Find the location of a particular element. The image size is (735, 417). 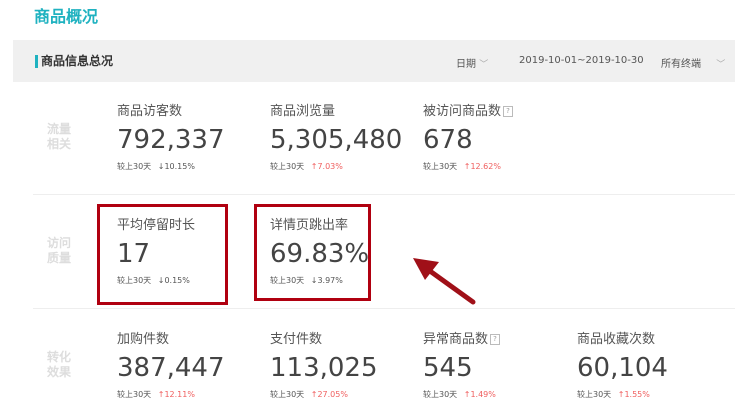

terminal-label: 所有终端 is located at coordinates (681, 64).